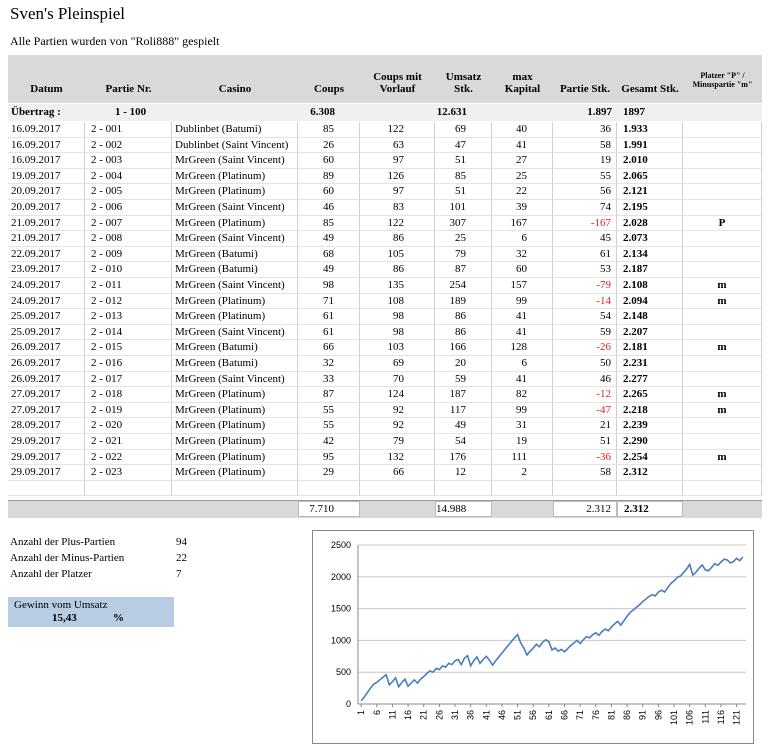 The width and height of the screenshot is (770, 750). Describe the element at coordinates (650, 410) in the screenshot. I see `table-cell: 2.218` at that location.